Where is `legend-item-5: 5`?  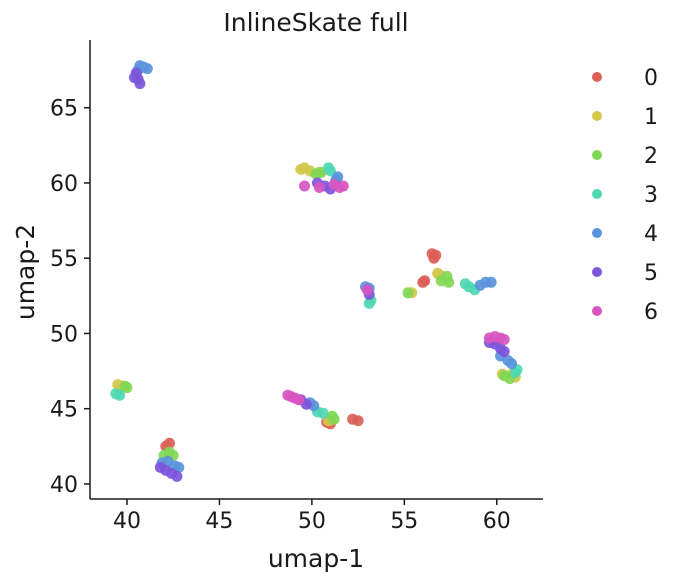 legend-item-5: 5 is located at coordinates (625, 273).